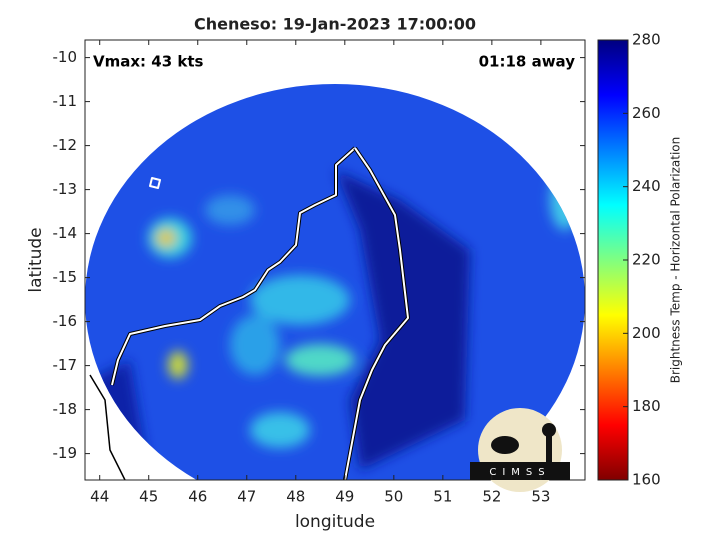 The image size is (720, 540). What do you see at coordinates (520, 450) in the screenshot?
I see `logo: CIMSS` at bounding box center [520, 450].